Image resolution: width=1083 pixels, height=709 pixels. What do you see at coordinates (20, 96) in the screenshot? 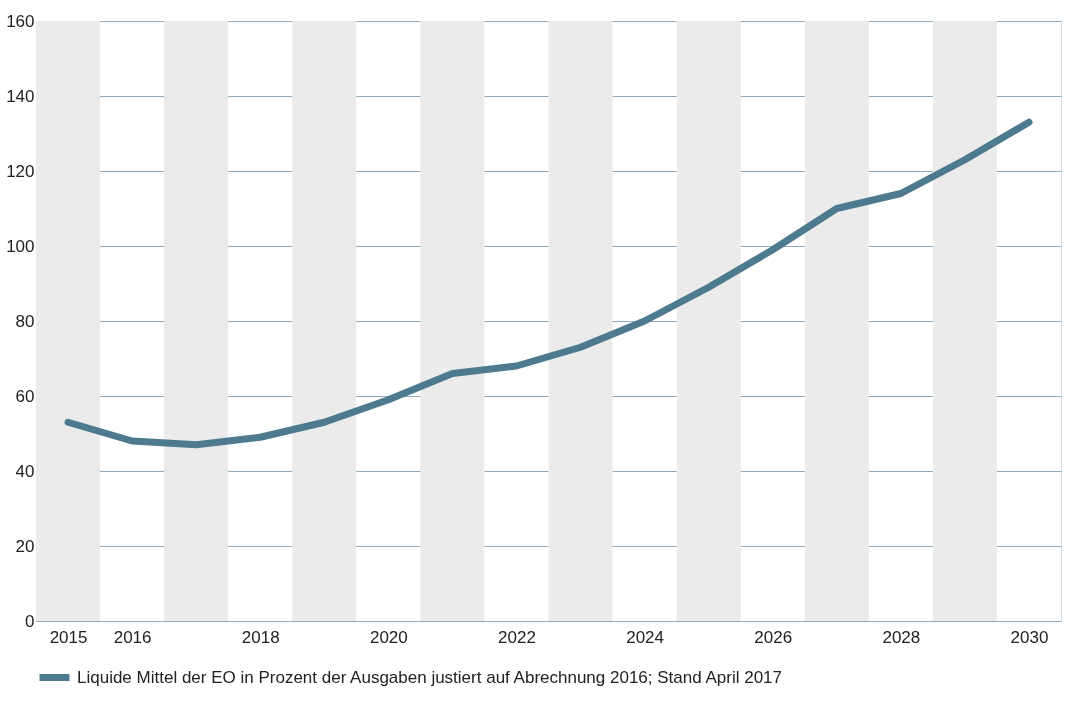
I see `y-tick-label: 140` at bounding box center [20, 96].